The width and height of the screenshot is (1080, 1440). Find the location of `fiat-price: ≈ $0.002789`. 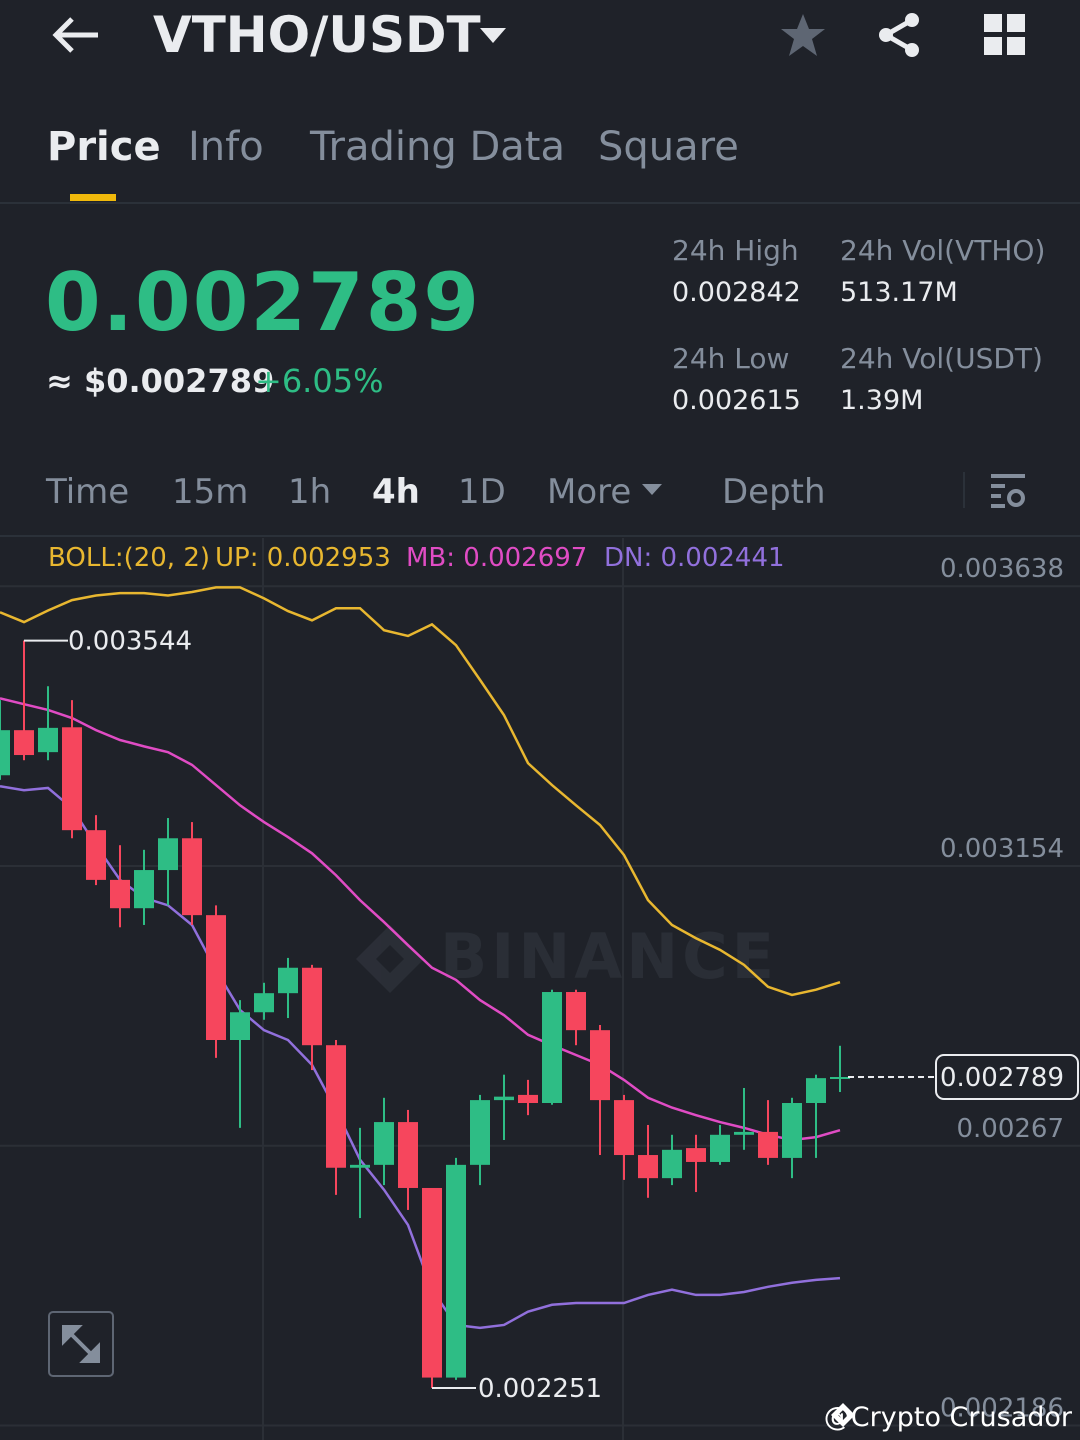

fiat-price: ≈ $0.002789 is located at coordinates (160, 381).